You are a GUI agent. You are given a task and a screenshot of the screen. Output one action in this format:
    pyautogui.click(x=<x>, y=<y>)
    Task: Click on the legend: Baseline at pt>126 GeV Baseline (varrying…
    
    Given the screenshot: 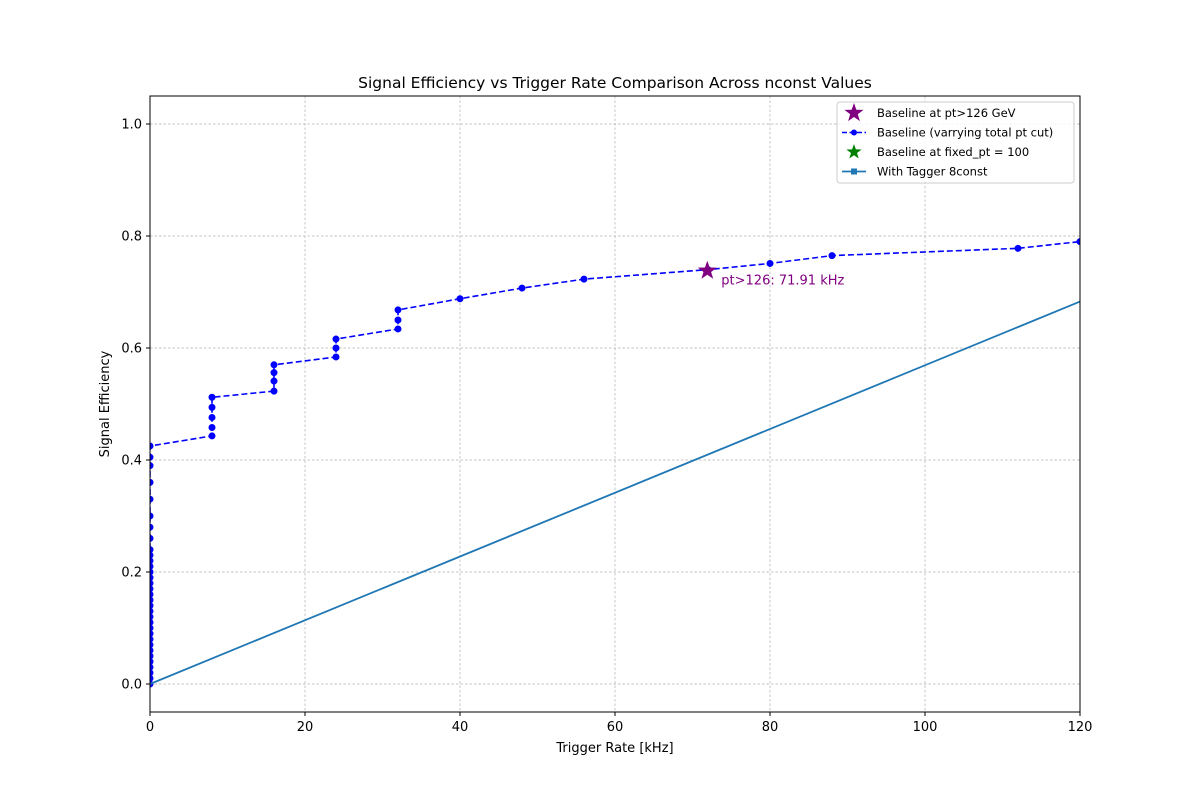 What is the action you would take?
    pyautogui.click(x=955, y=142)
    